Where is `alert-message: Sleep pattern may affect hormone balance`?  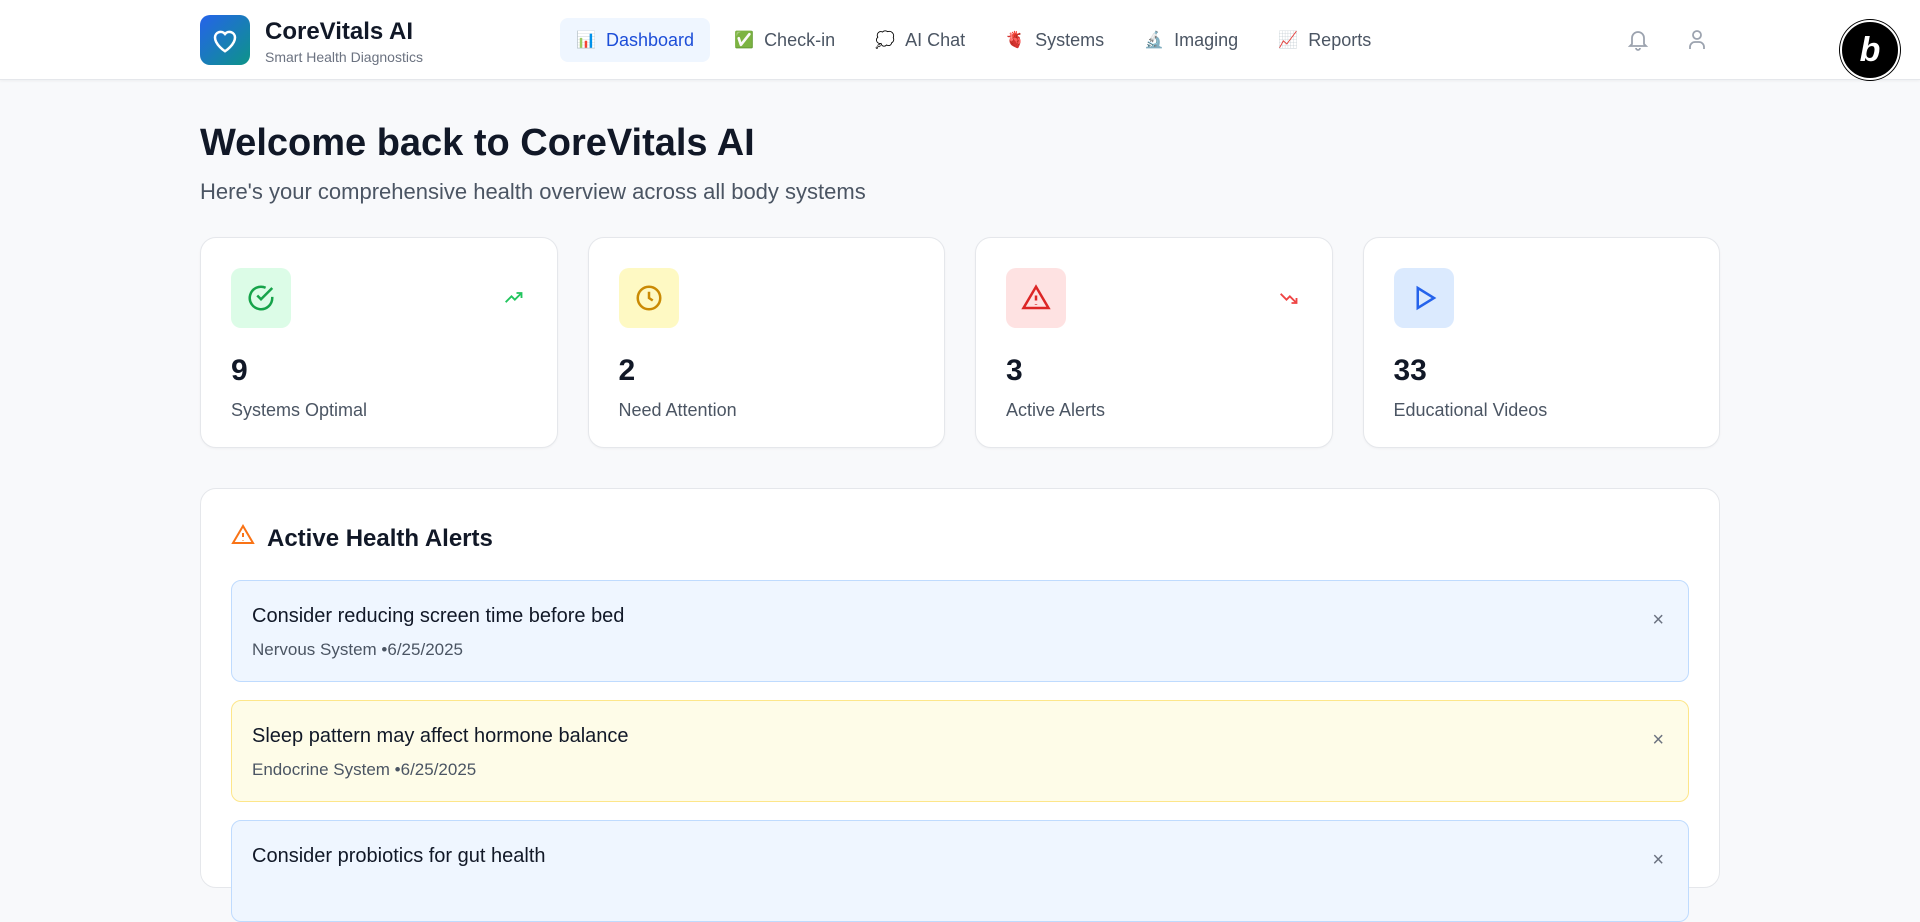
alert-message: Sleep pattern may affect hormone balance is located at coordinates (440, 736).